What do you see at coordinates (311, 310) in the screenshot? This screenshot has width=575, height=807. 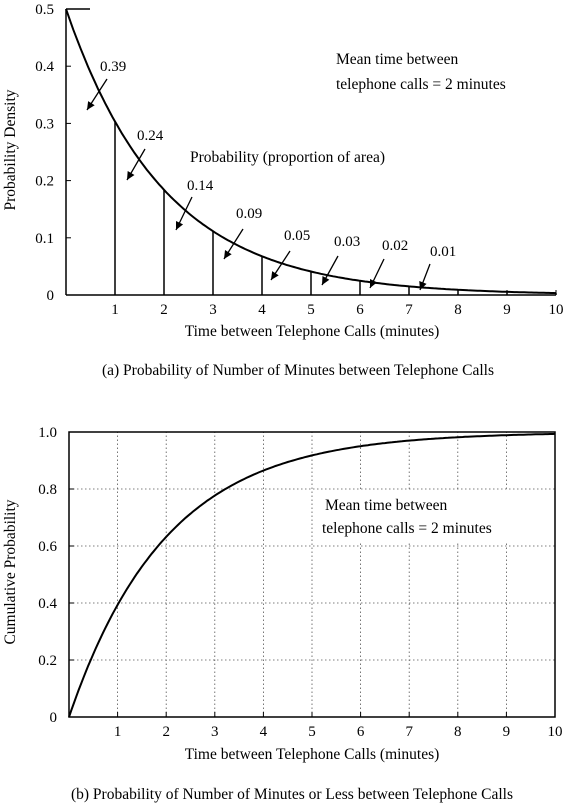 I see `density-x-tick-label: 5` at bounding box center [311, 310].